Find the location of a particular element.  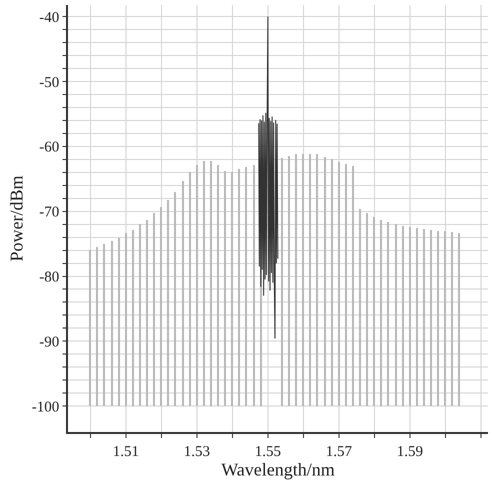

y-tick-label: -100 is located at coordinates (46, 407).